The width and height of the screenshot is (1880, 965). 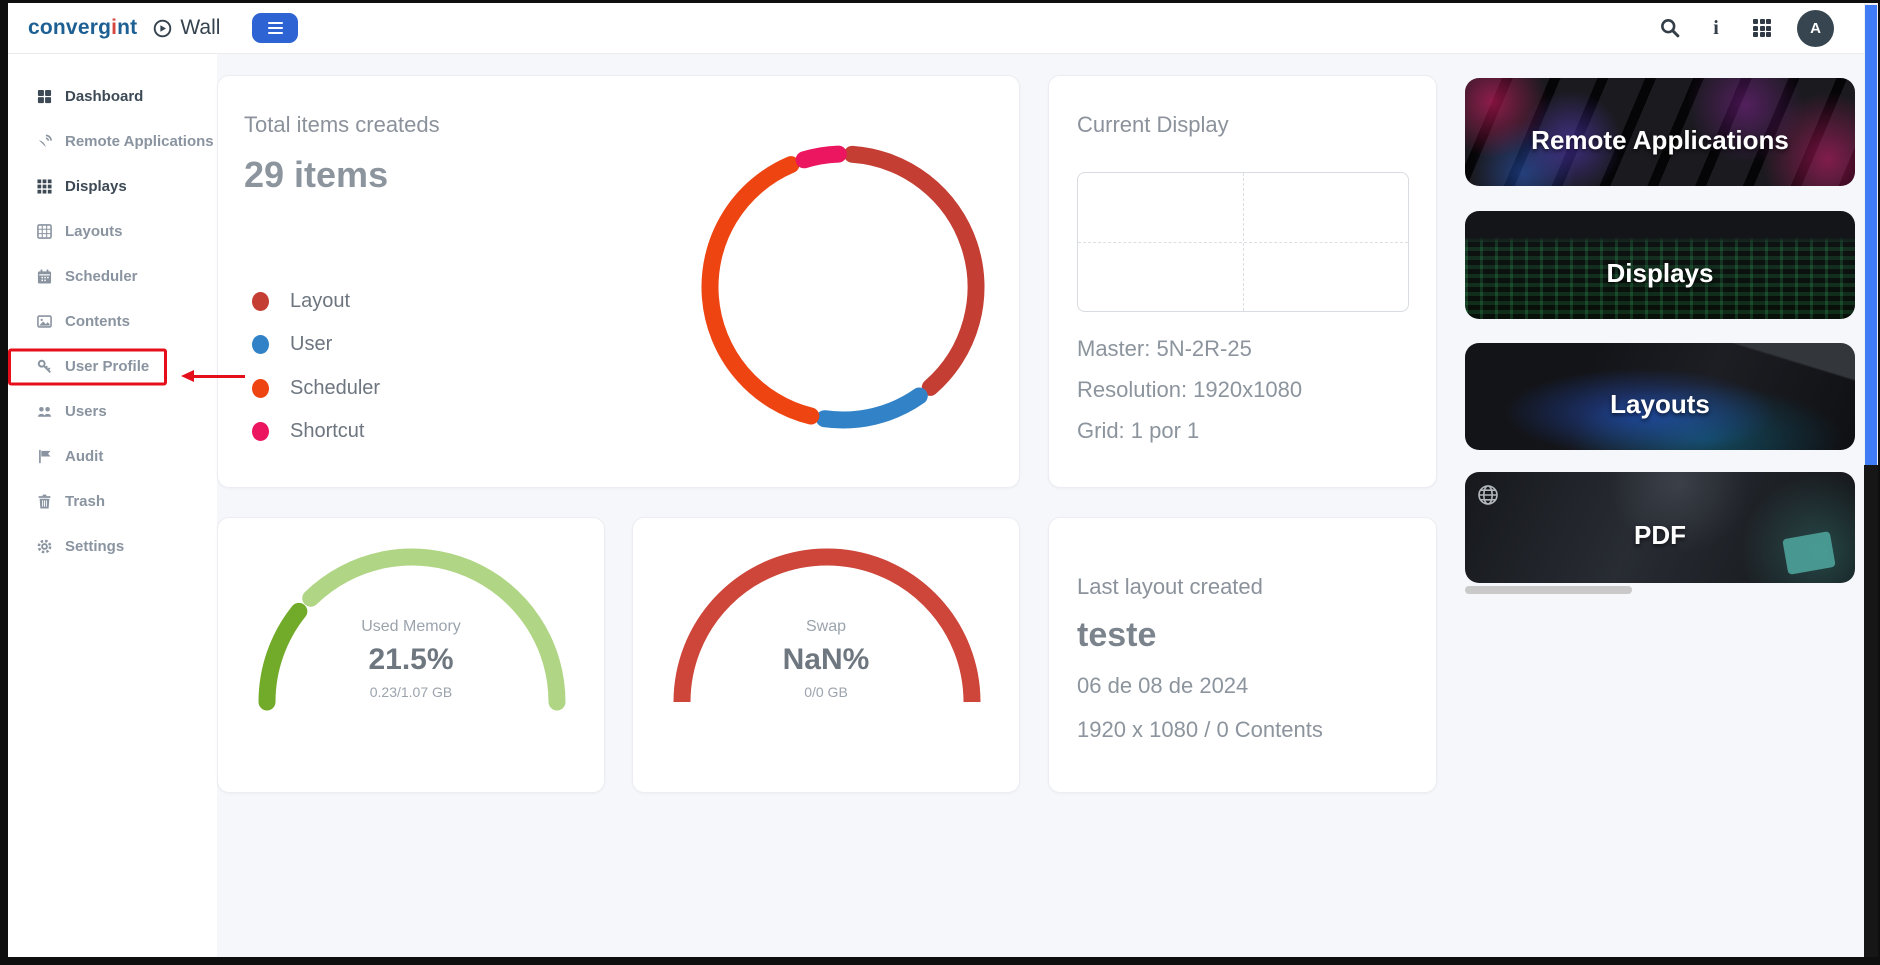 I want to click on sidebar-item-label: Trash, so click(x=85, y=501).